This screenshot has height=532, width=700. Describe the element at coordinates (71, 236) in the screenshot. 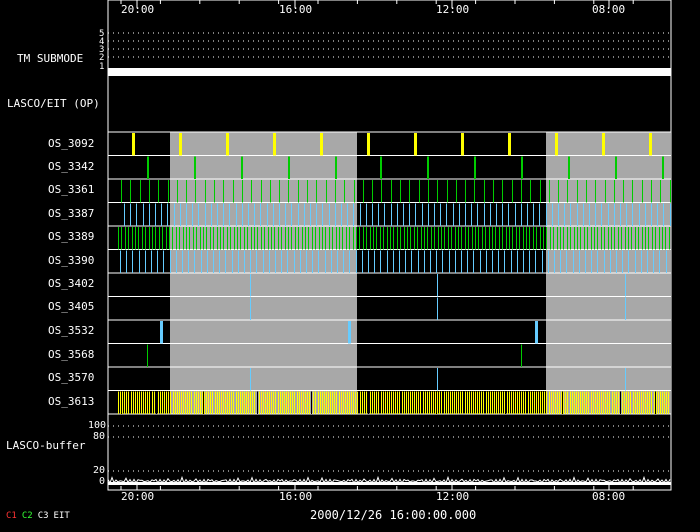

I see `row-label-os3389: OS_3389` at that location.